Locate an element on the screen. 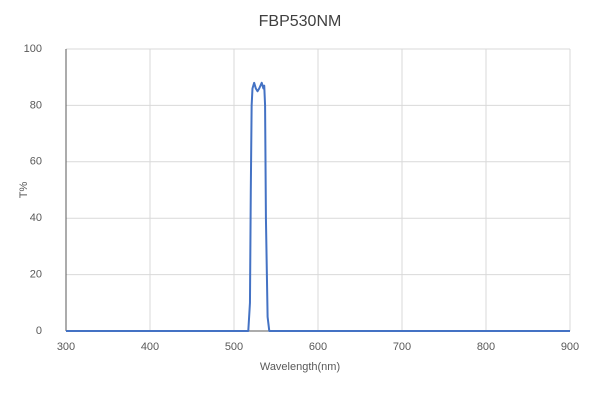 The width and height of the screenshot is (600, 405). y-tick-label: 40 is located at coordinates (36, 218).